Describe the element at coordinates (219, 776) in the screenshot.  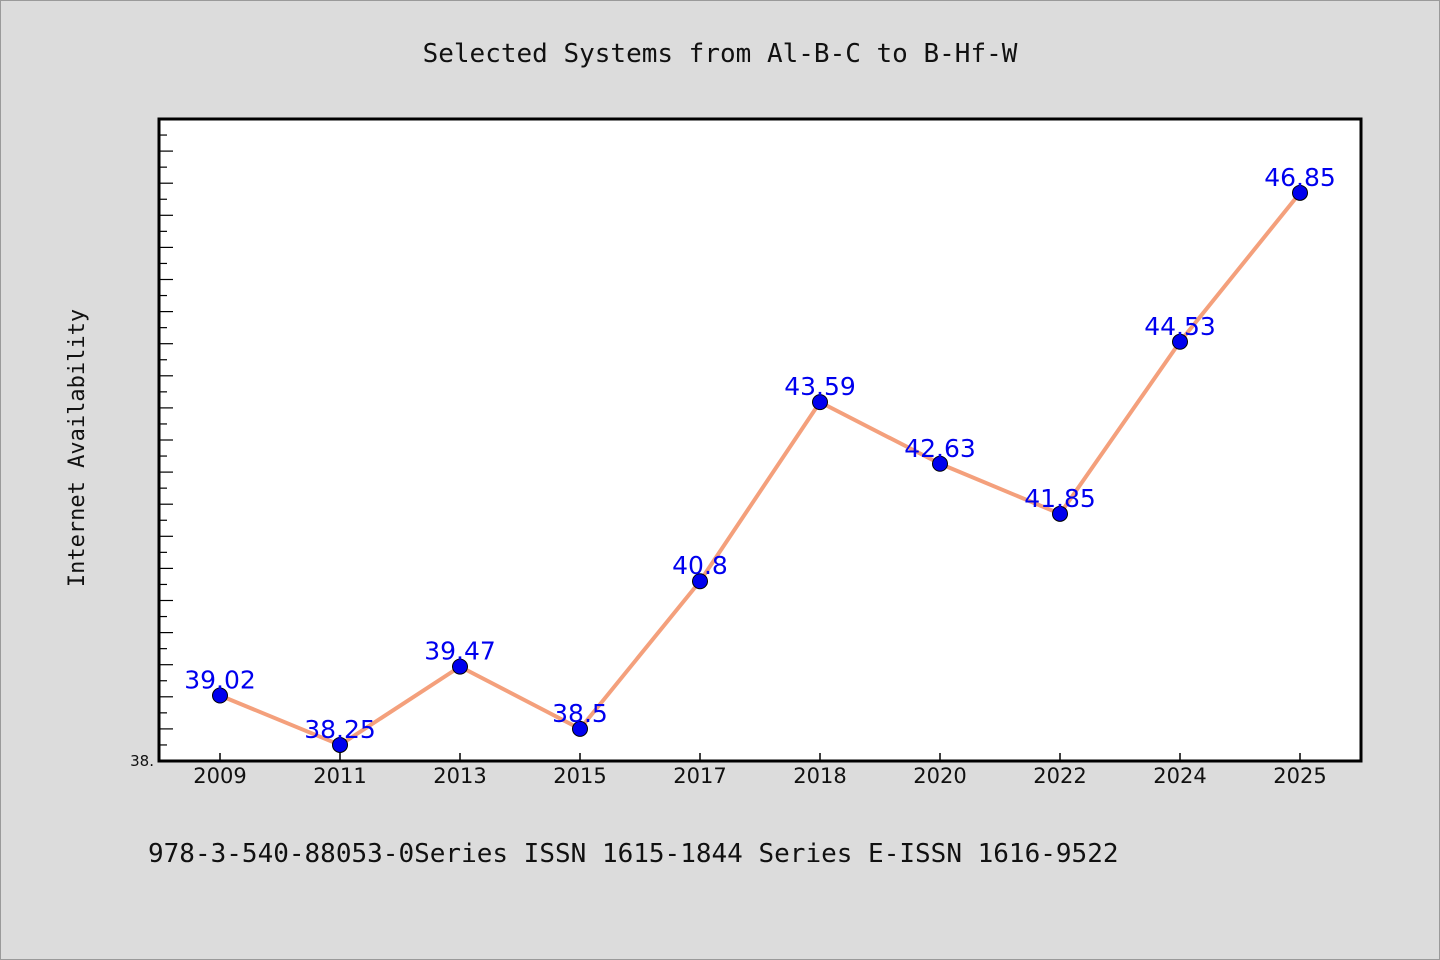
I see `x-tick-label: 2009` at that location.